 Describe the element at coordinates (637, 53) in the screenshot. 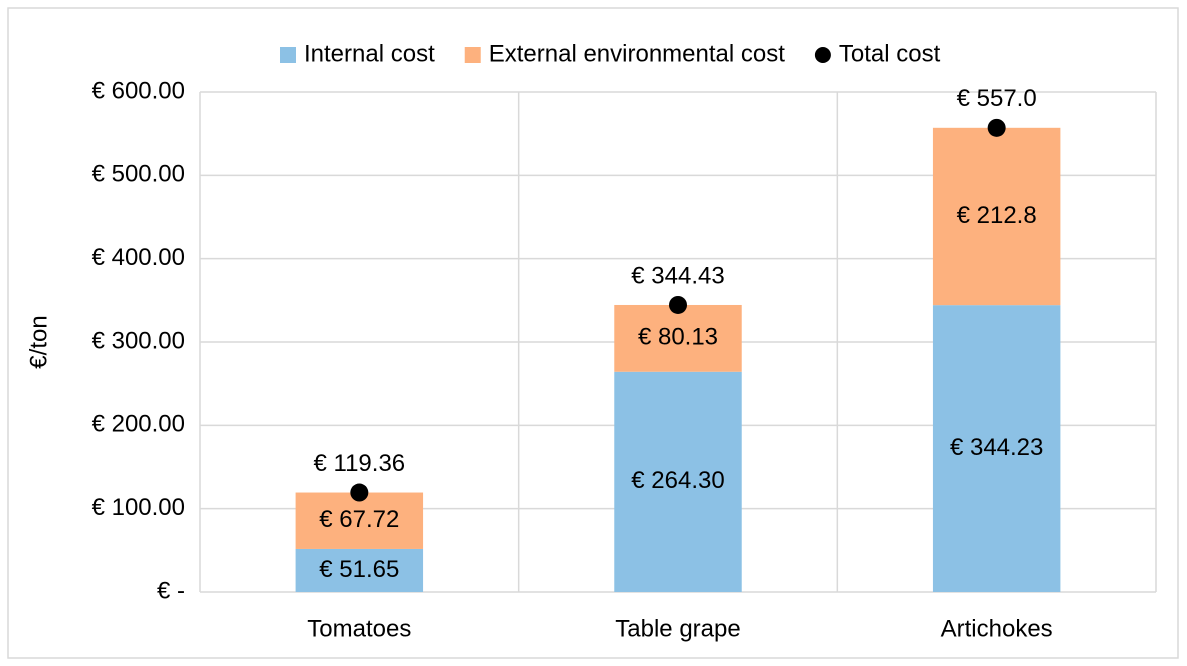

I see `legend-label: External environmental cost` at that location.